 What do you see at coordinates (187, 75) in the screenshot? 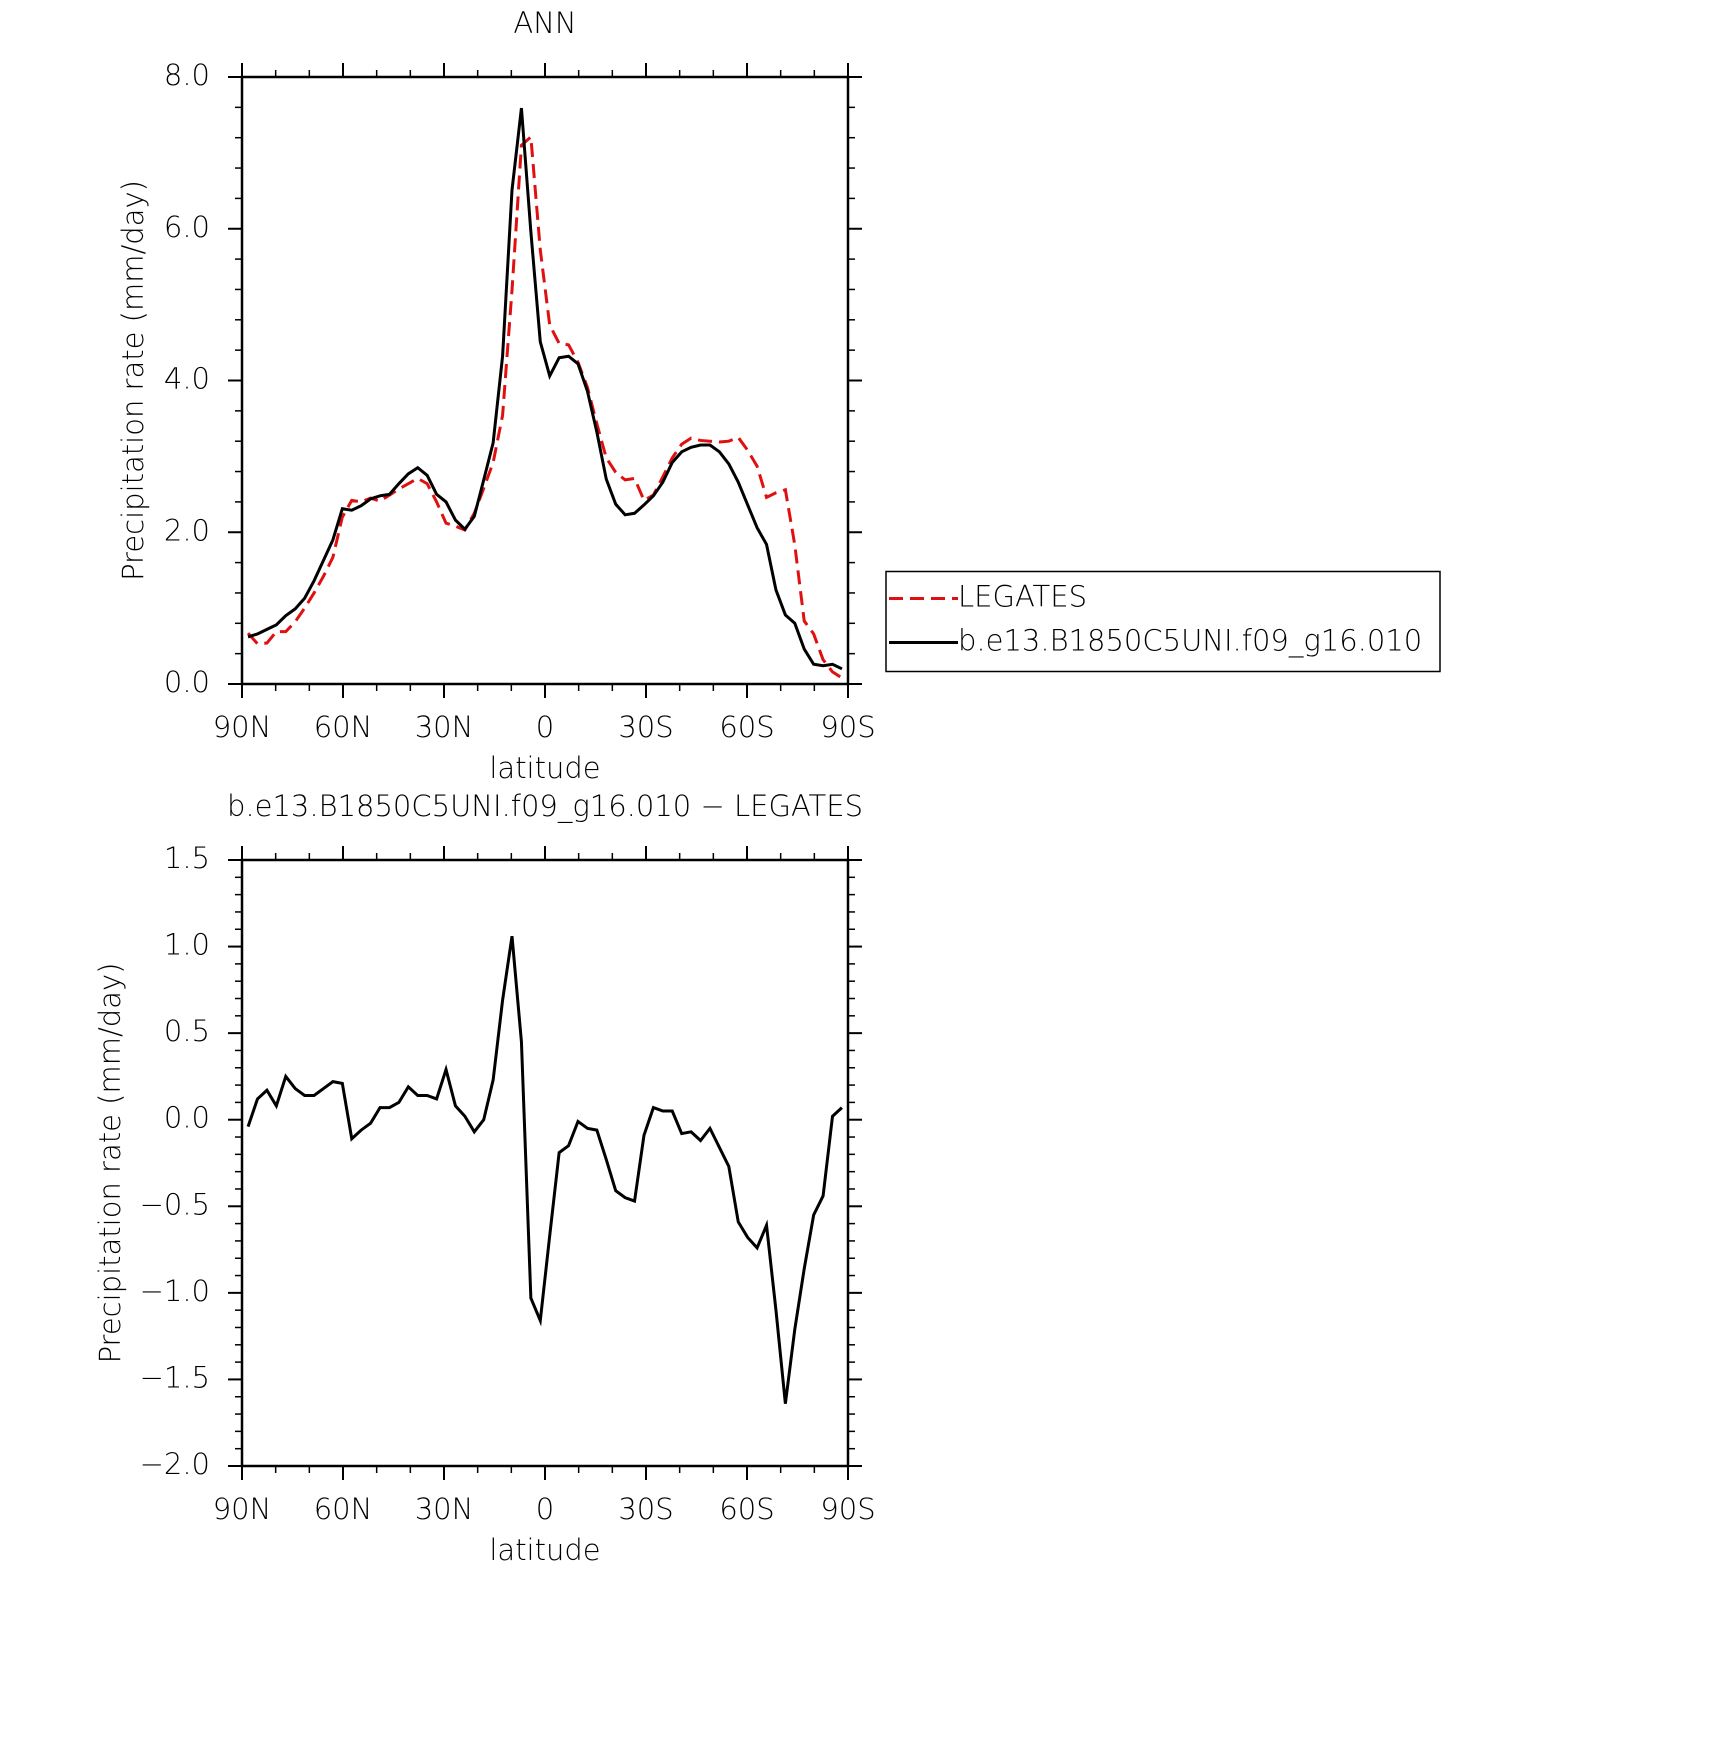
I see `y-tick-label: 8.0` at bounding box center [187, 75].